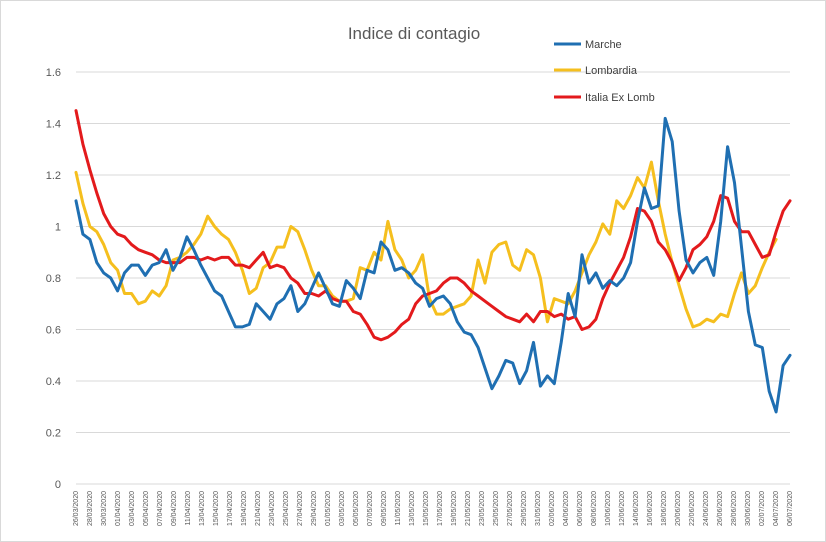 The height and width of the screenshot is (542, 826). Describe the element at coordinates (104, 508) in the screenshot. I see `x-tick-label: 30/03/2020` at that location.